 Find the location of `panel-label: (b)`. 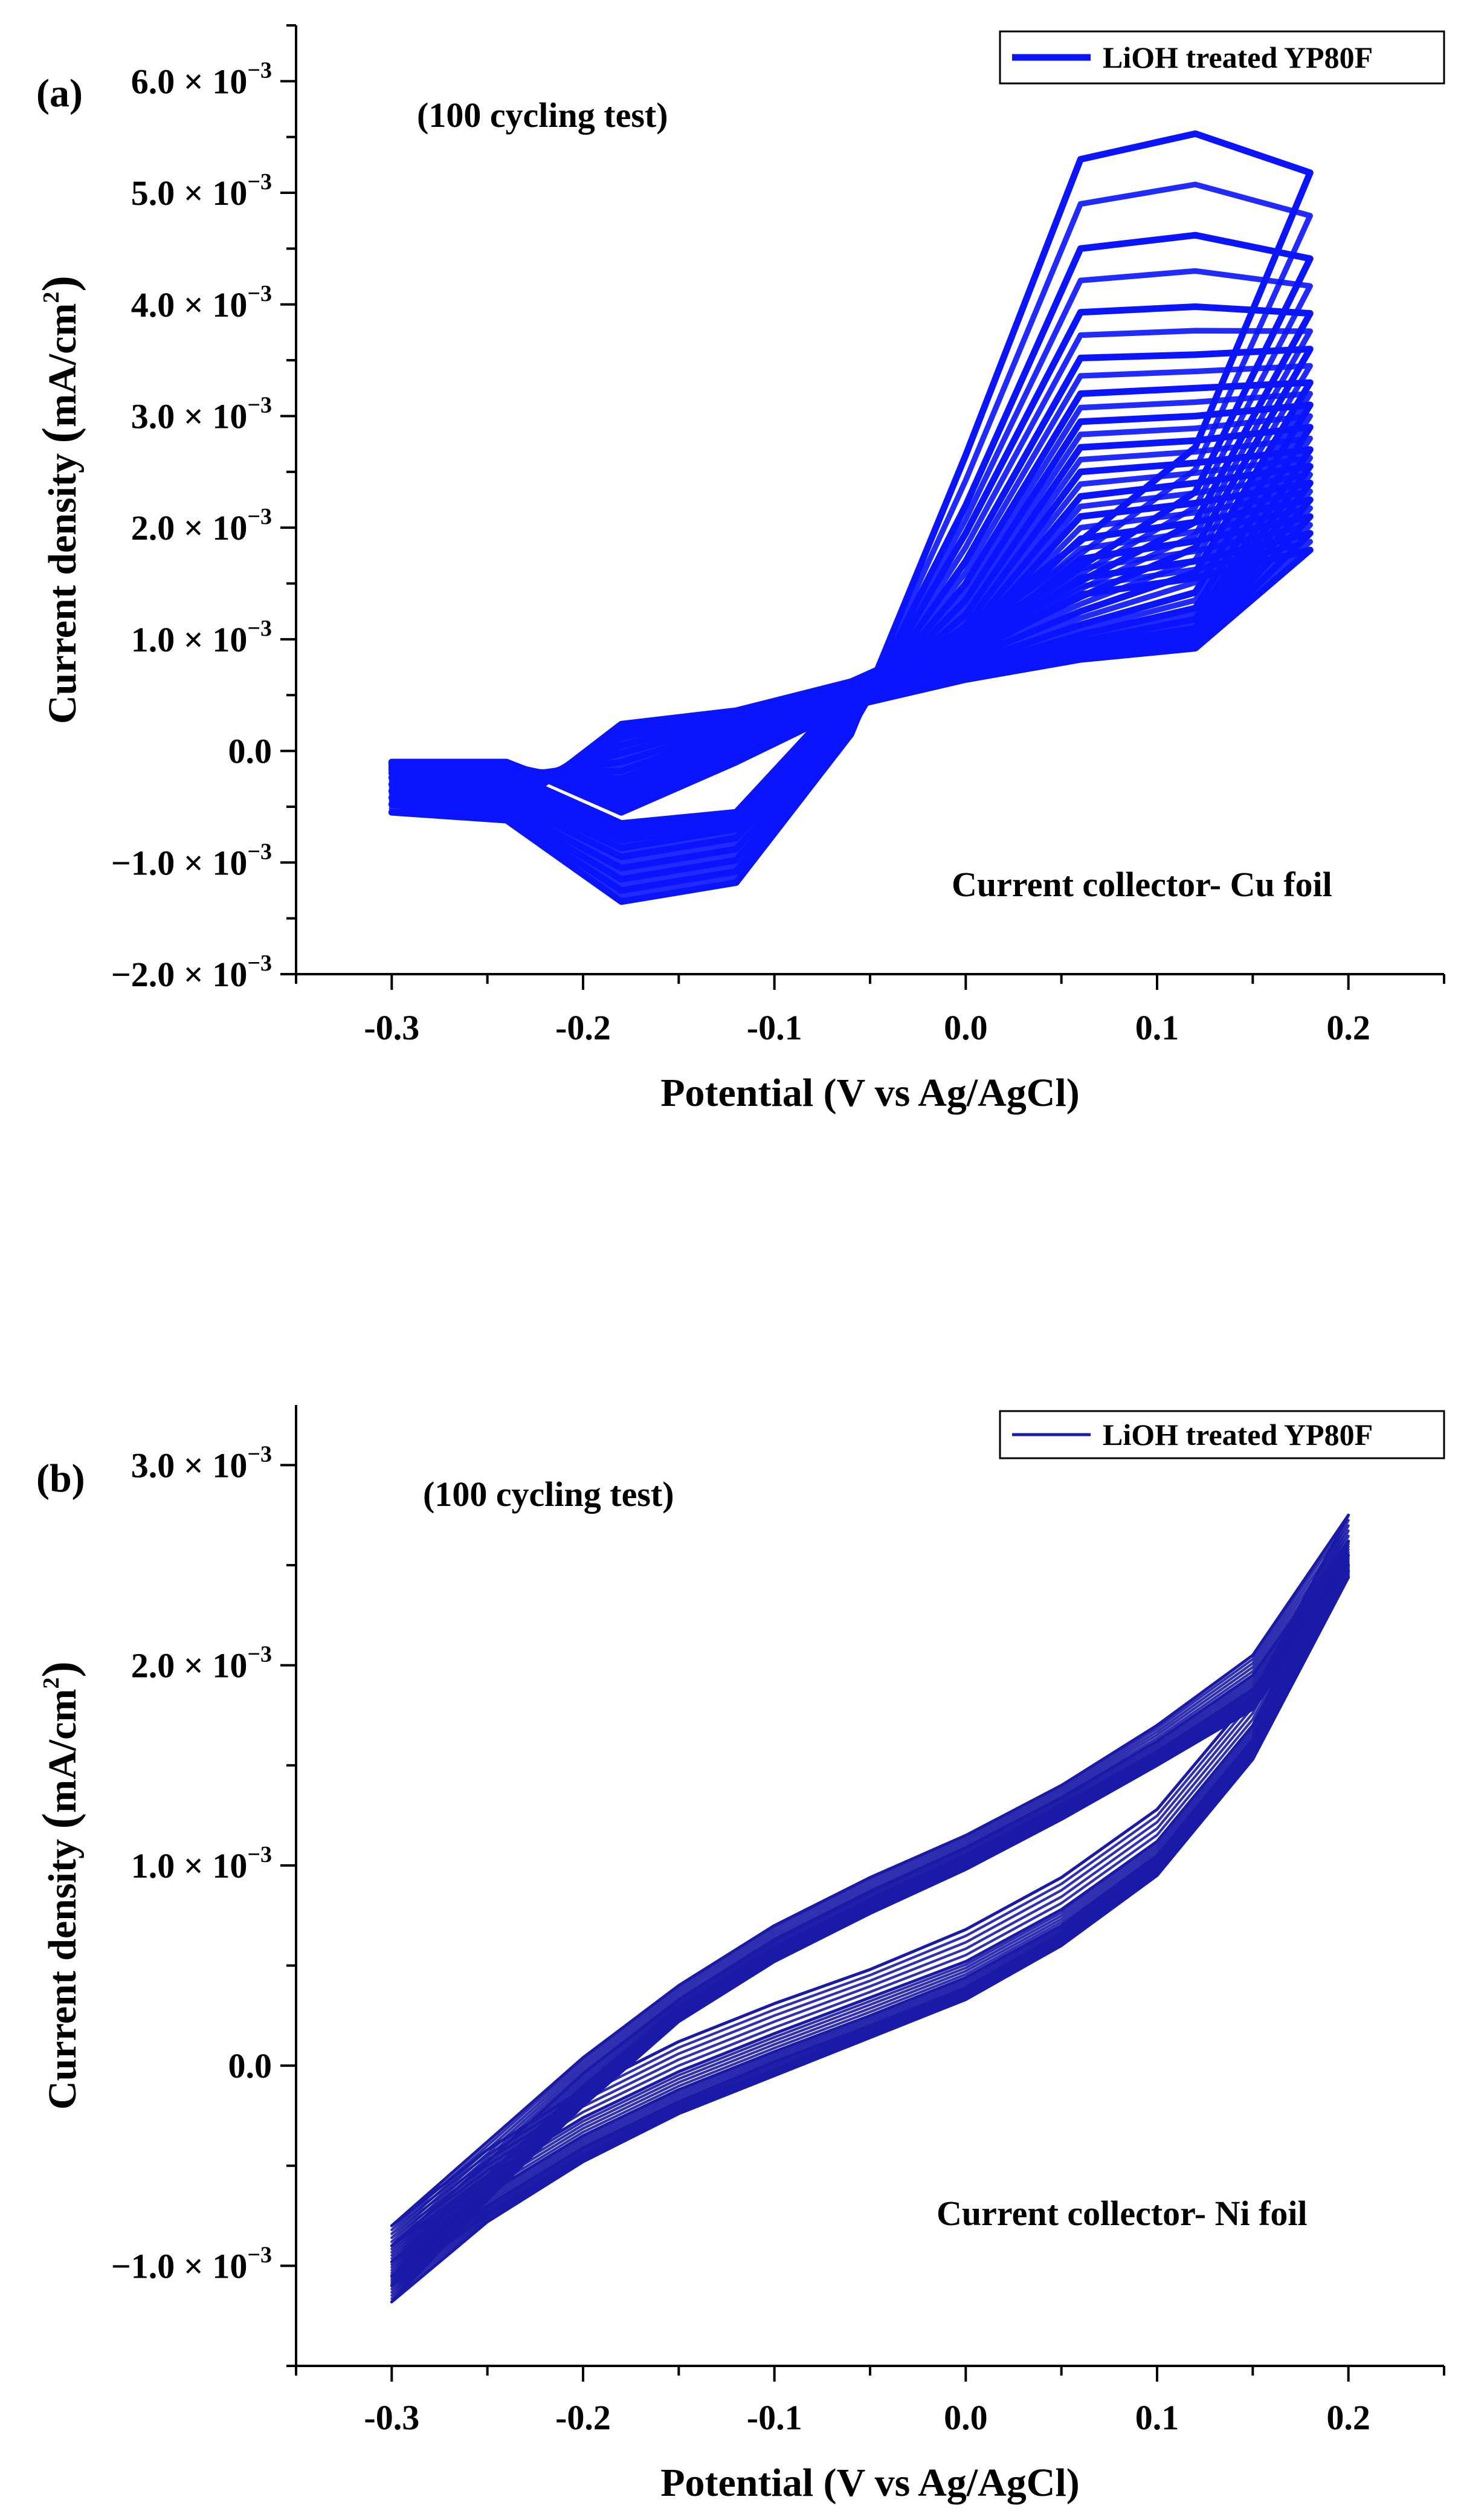

panel-label: (b) is located at coordinates (60, 1478).